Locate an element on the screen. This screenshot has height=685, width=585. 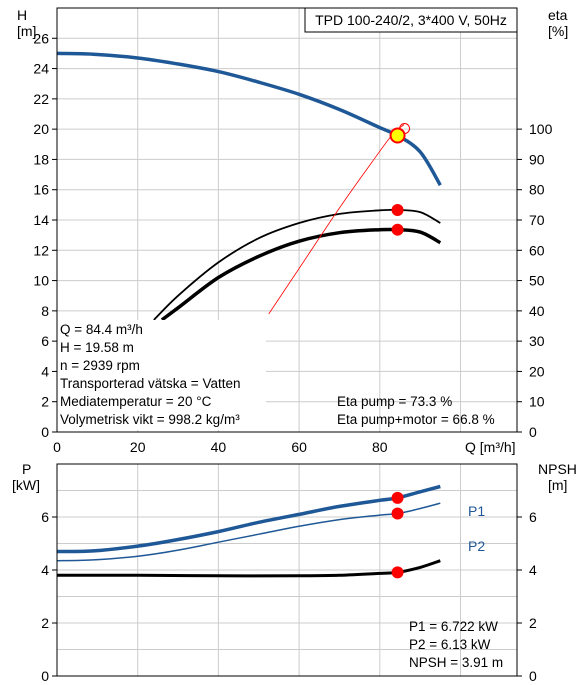
eta-pump-label: Eta pump = 73.3 % is located at coordinates (394, 401).